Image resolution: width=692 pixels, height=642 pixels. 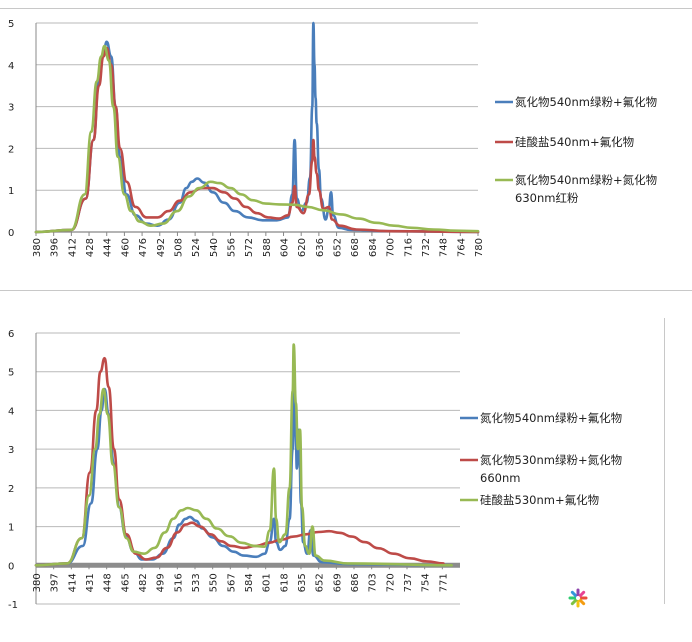 I want to click on legend-label: 硅酸盐530nm+氟化物, so click(x=539, y=500).